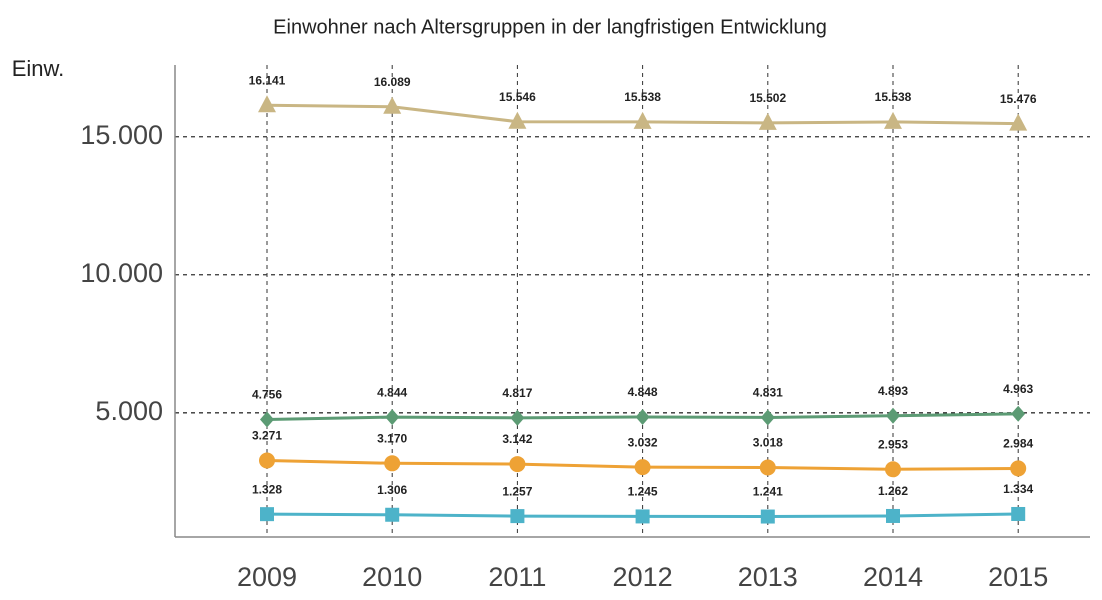 The width and height of the screenshot is (1102, 600). What do you see at coordinates (517, 393) in the screenshot?
I see `data-label: 4.817` at bounding box center [517, 393].